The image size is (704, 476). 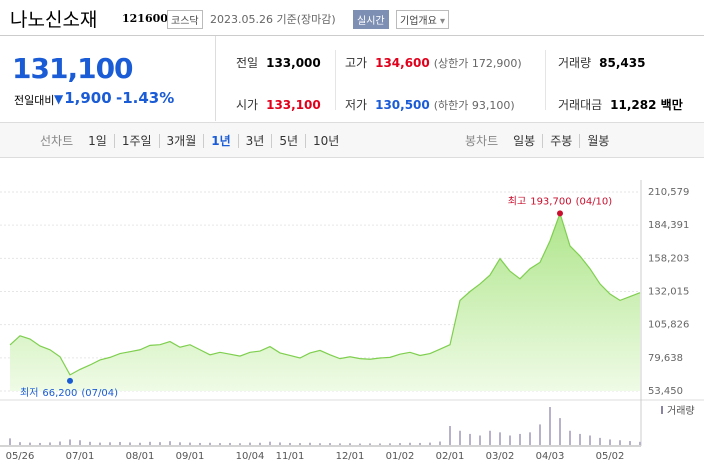 I want to click on stat-extra: (하한가 93,100), so click(x=474, y=105).